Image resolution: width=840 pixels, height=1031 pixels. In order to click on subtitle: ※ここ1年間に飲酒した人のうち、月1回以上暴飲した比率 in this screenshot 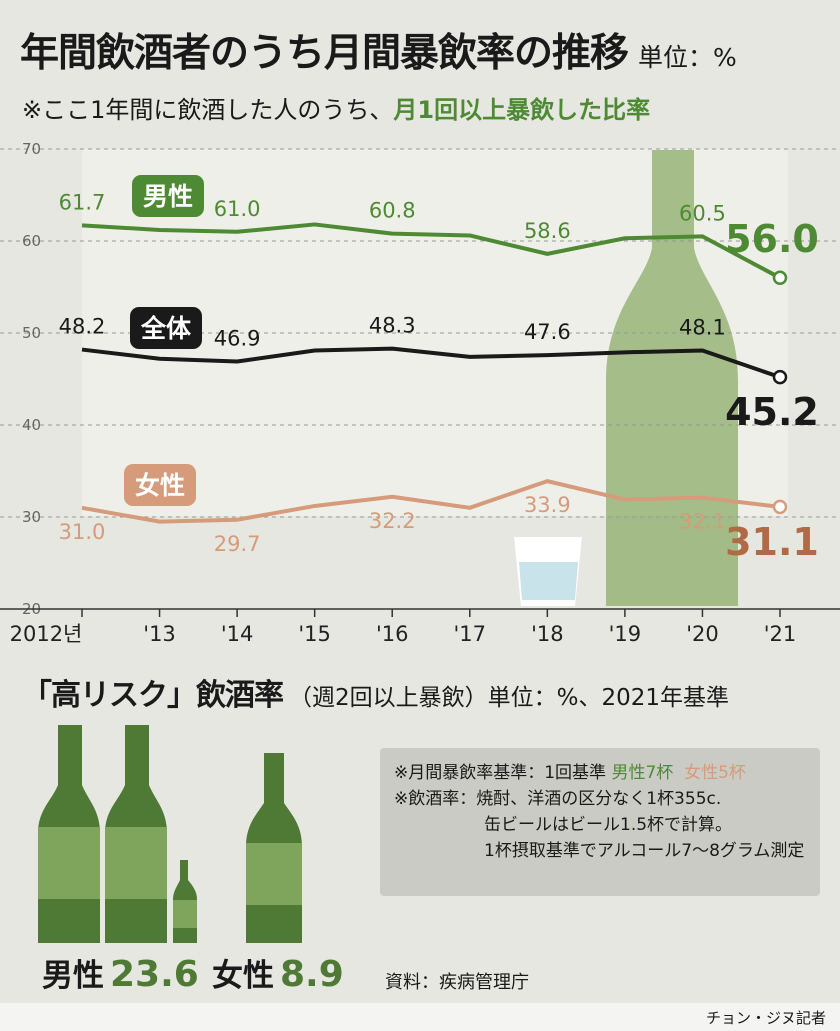, I will do `click(336, 107)`.